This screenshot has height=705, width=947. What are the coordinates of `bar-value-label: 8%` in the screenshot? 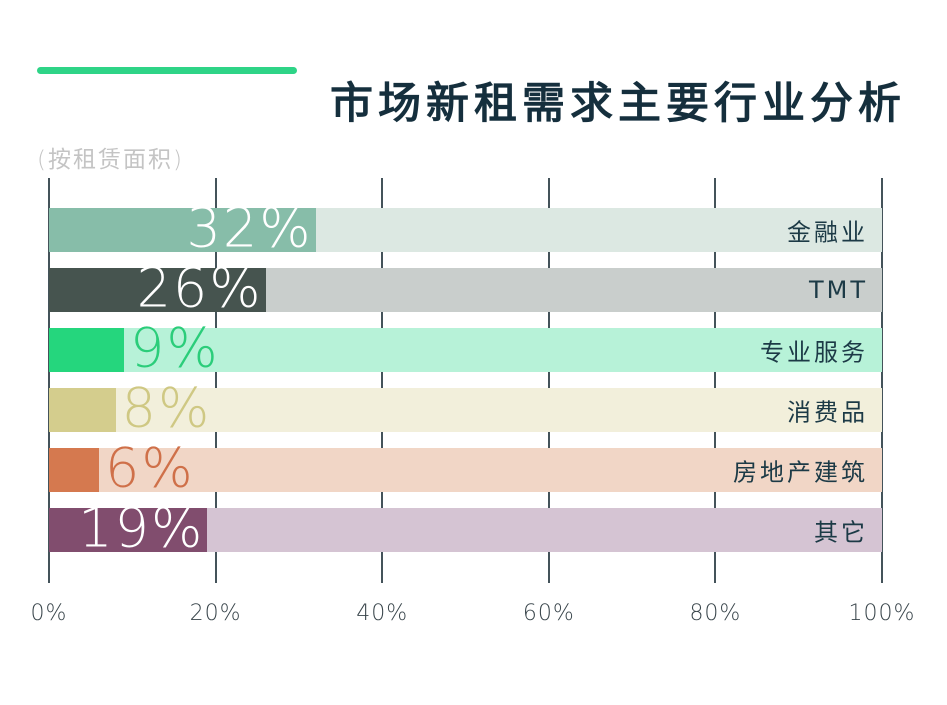 It's located at (166, 408).